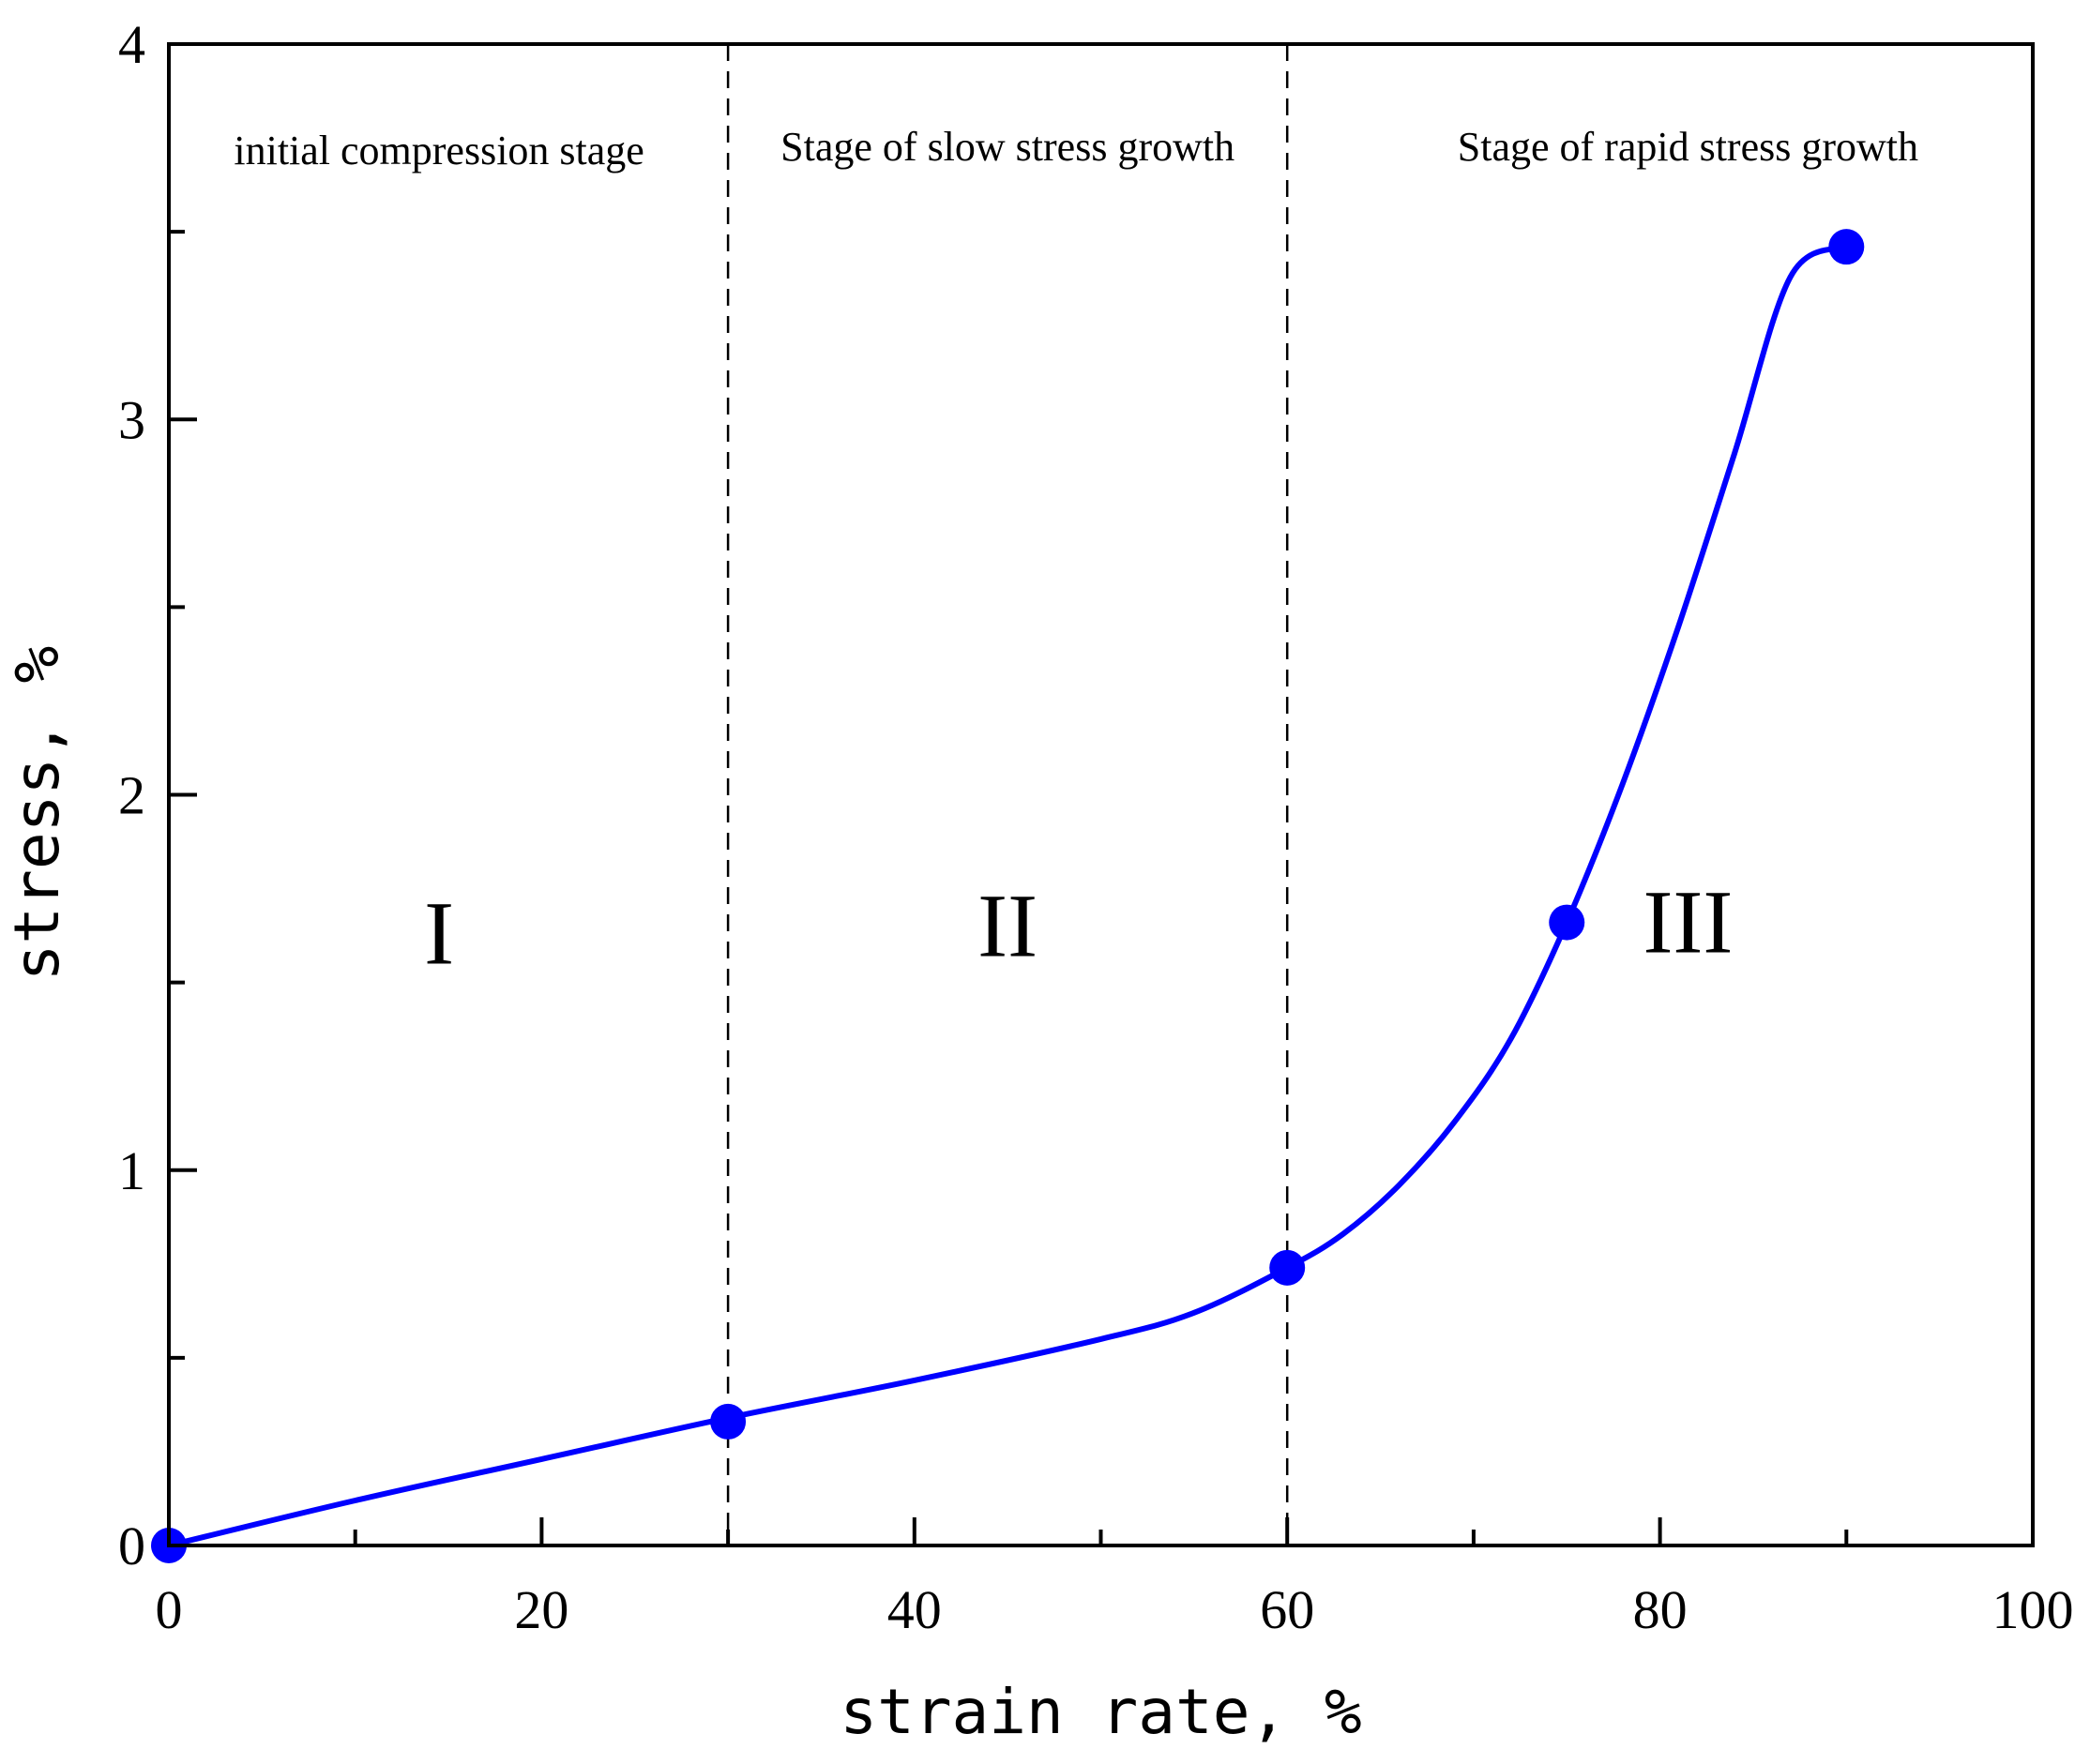 The height and width of the screenshot is (1764, 2090). I want to click on y-tick-label: 4, so click(131, 45).